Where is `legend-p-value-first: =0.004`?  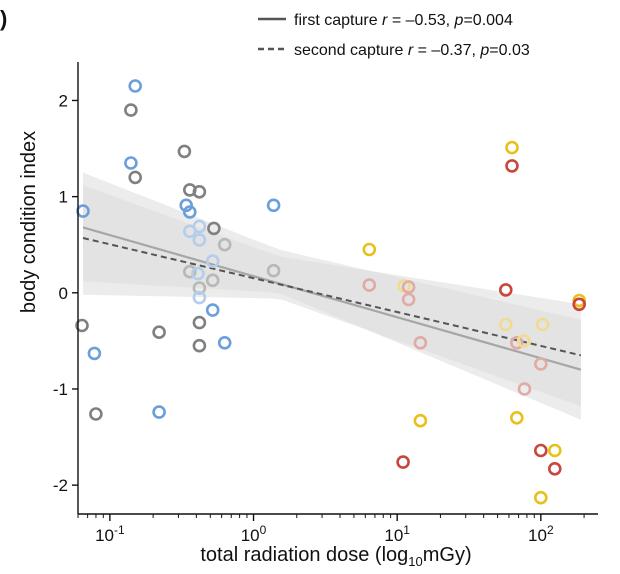
legend-p-value-first: =0.004 is located at coordinates (487, 20).